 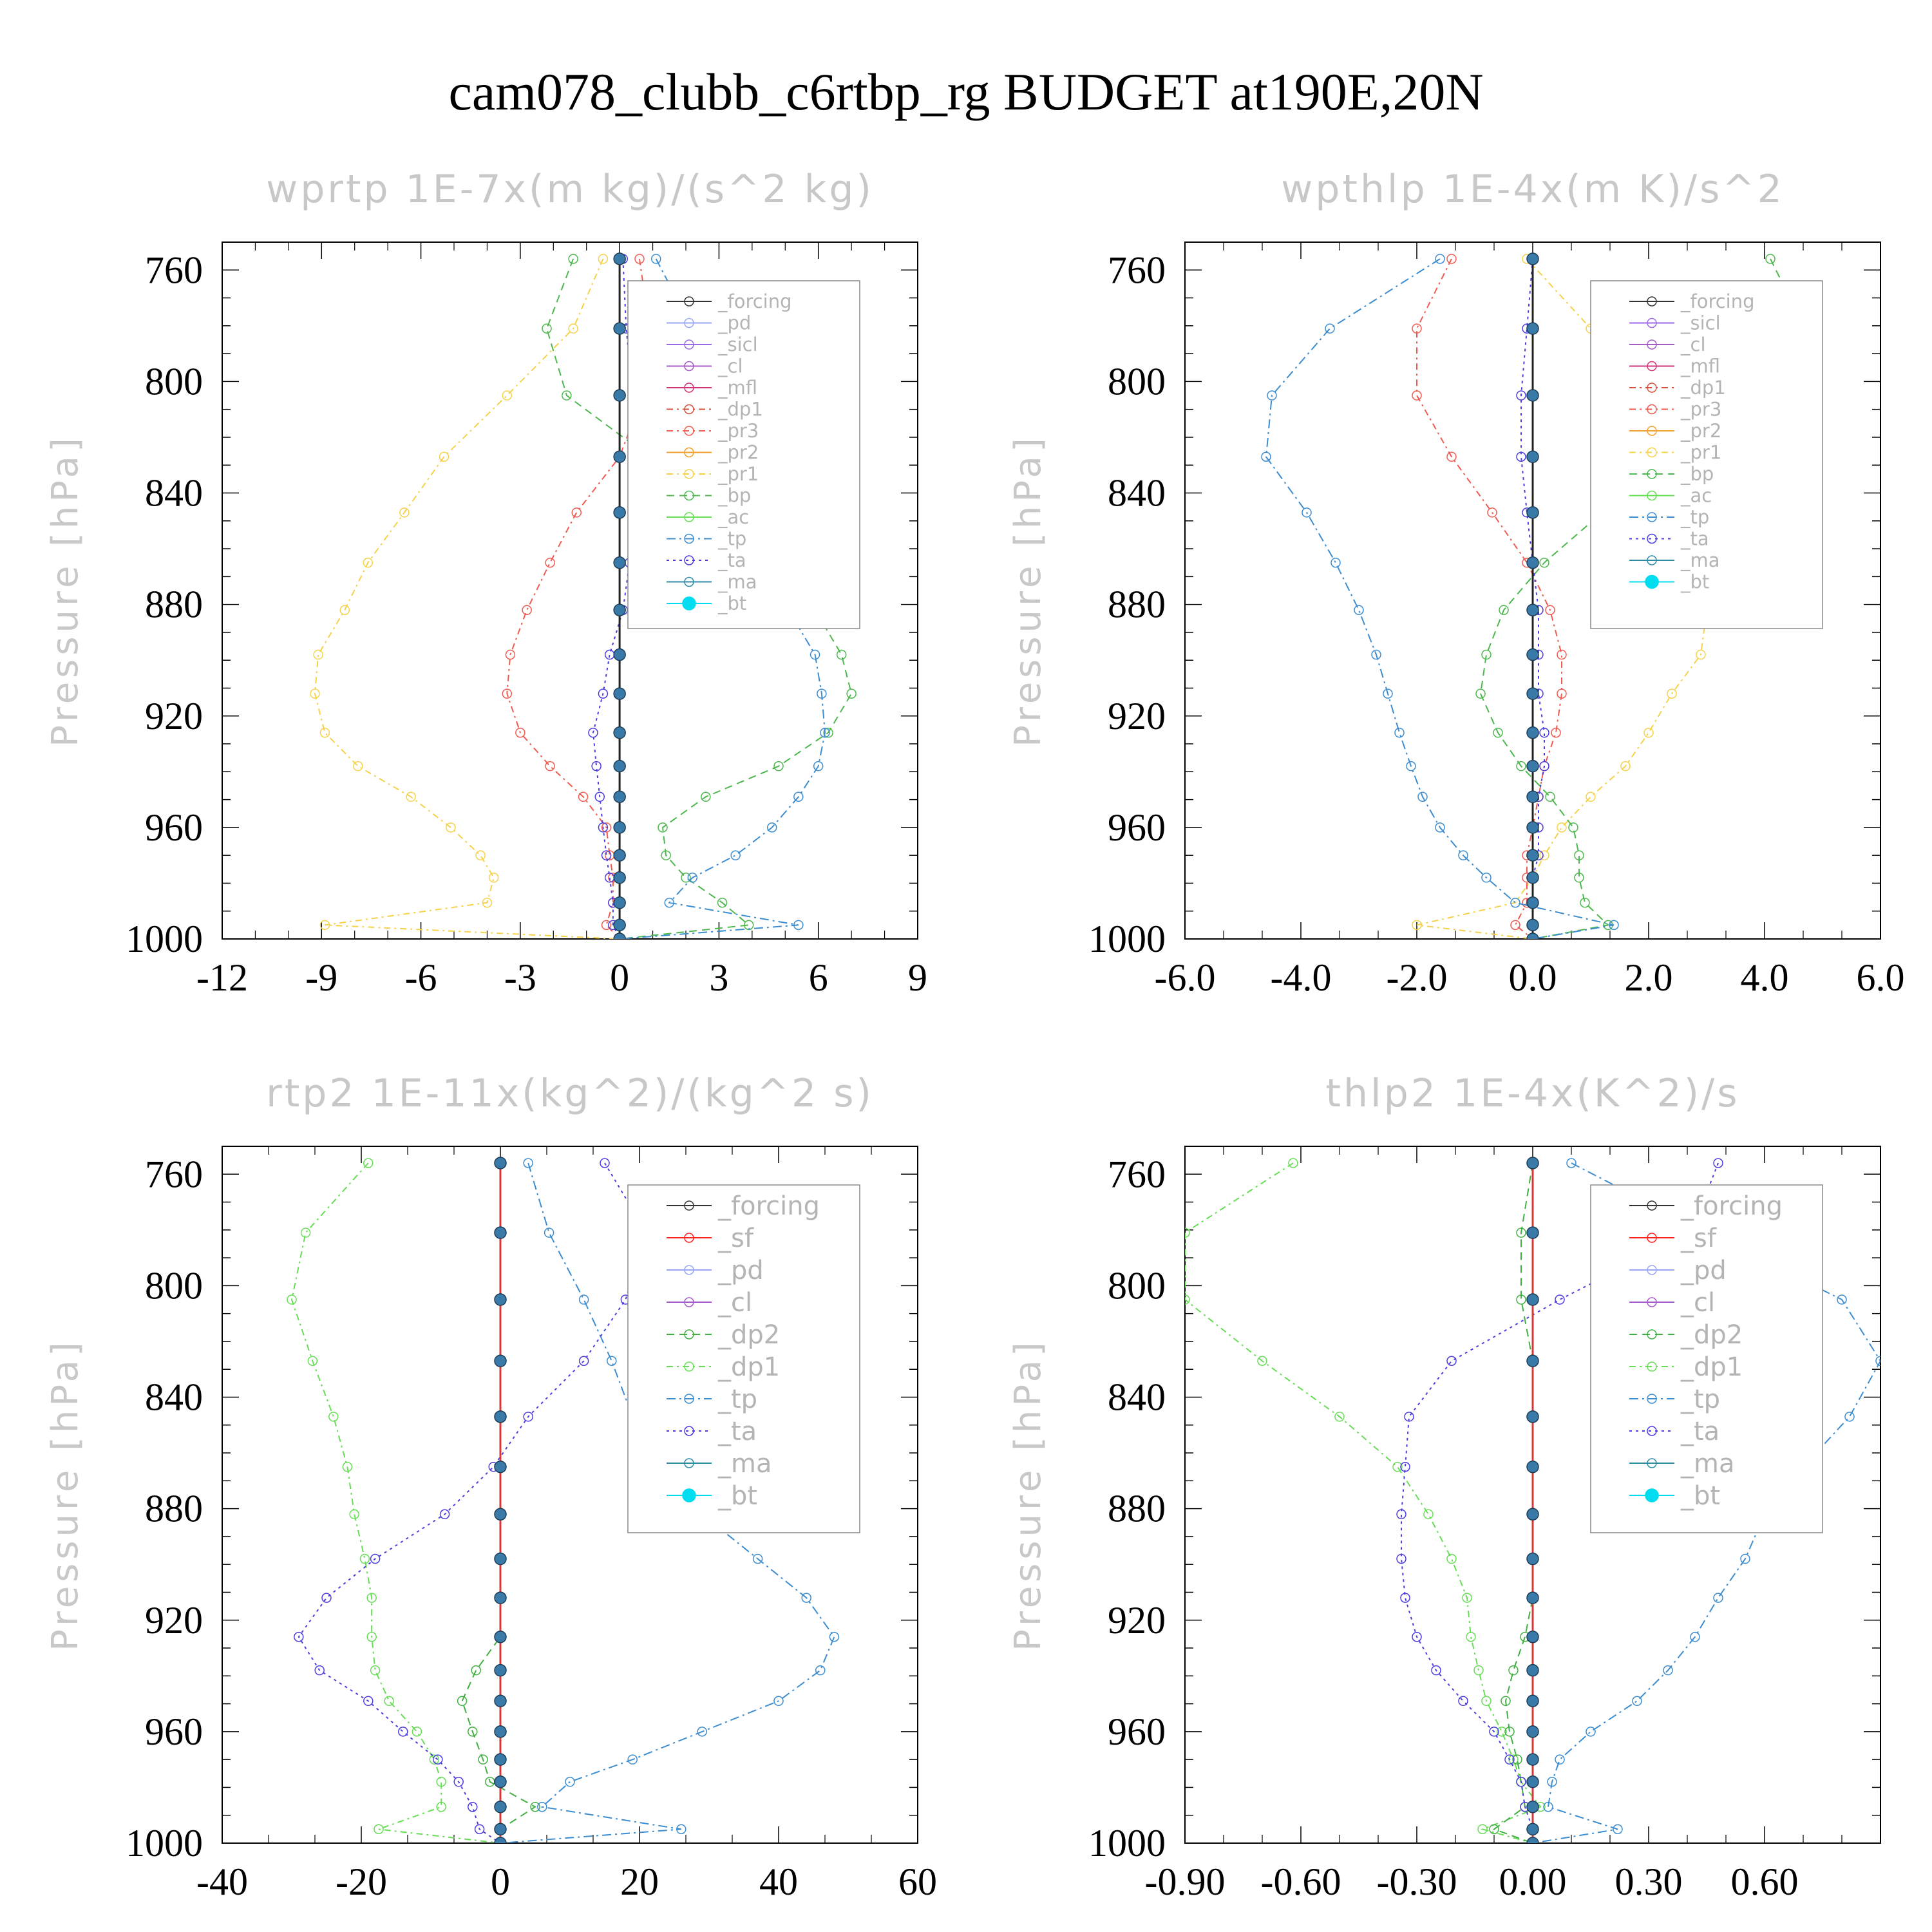 I want to click on legend-label: _pr3, so click(x=1700, y=410).